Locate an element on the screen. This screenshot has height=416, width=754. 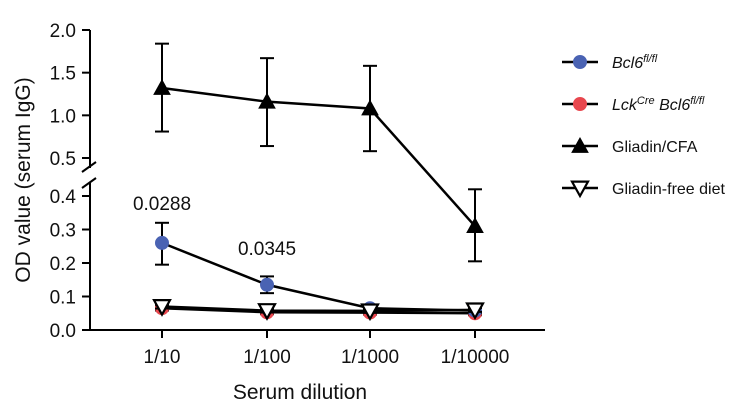
legend-item-1: LckCre Bcl6fl/fl is located at coordinates (633, 104).